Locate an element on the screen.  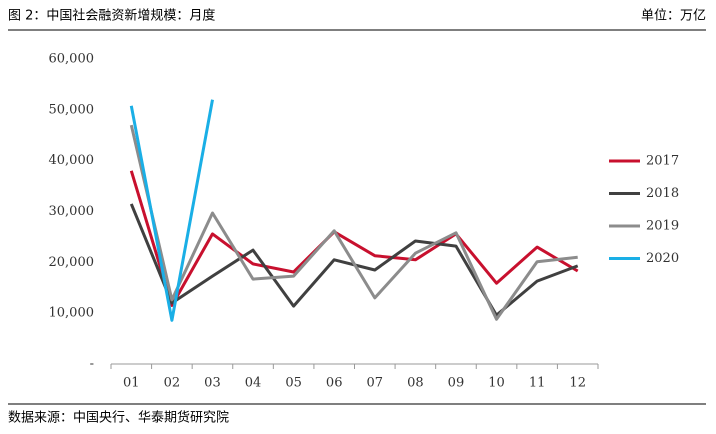
source-note: 数据来源：中国央行、华泰期货研究院 is located at coordinates (118, 418).